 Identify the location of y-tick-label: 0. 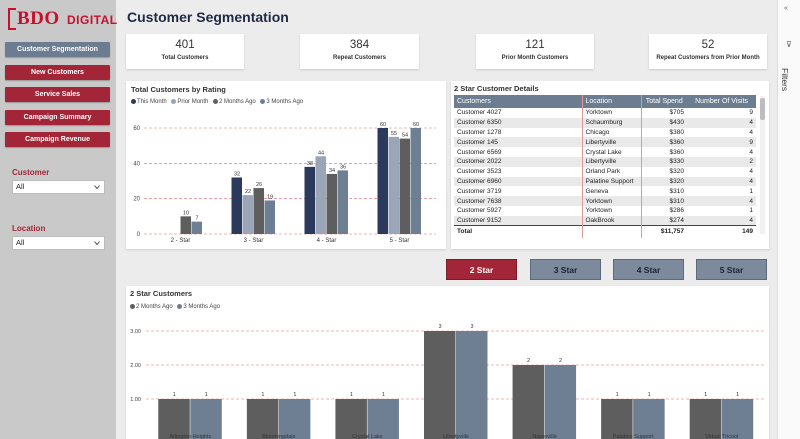
(139, 235).